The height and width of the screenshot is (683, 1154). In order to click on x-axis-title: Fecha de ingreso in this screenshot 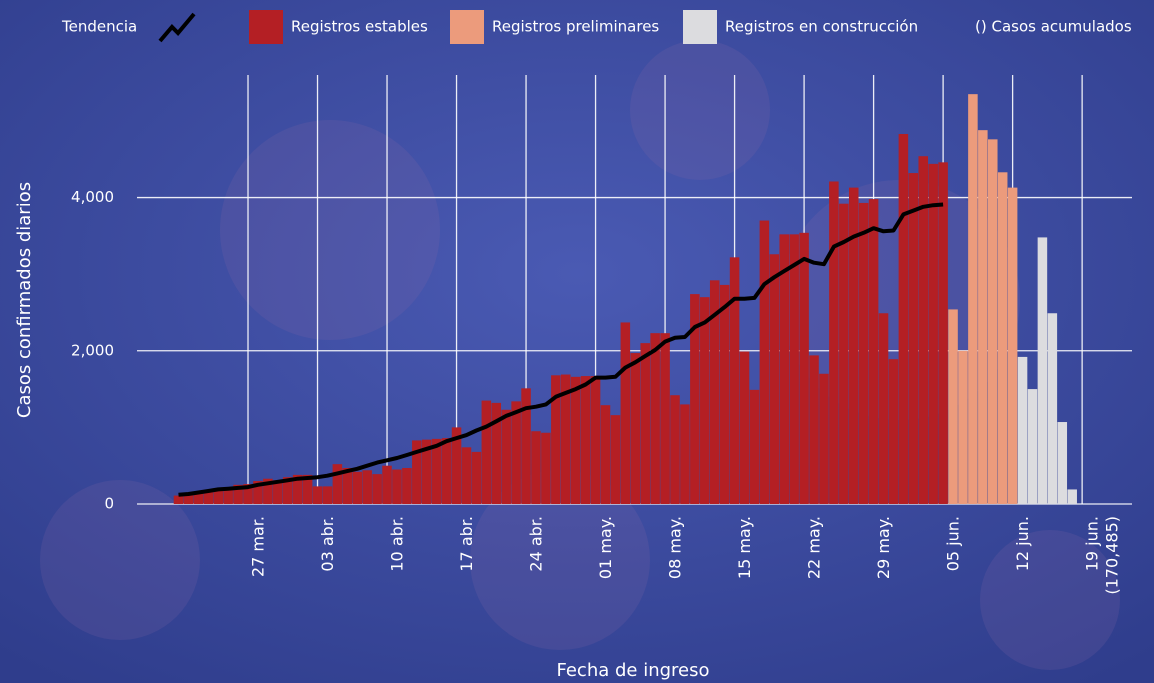, I will do `click(632, 670)`.